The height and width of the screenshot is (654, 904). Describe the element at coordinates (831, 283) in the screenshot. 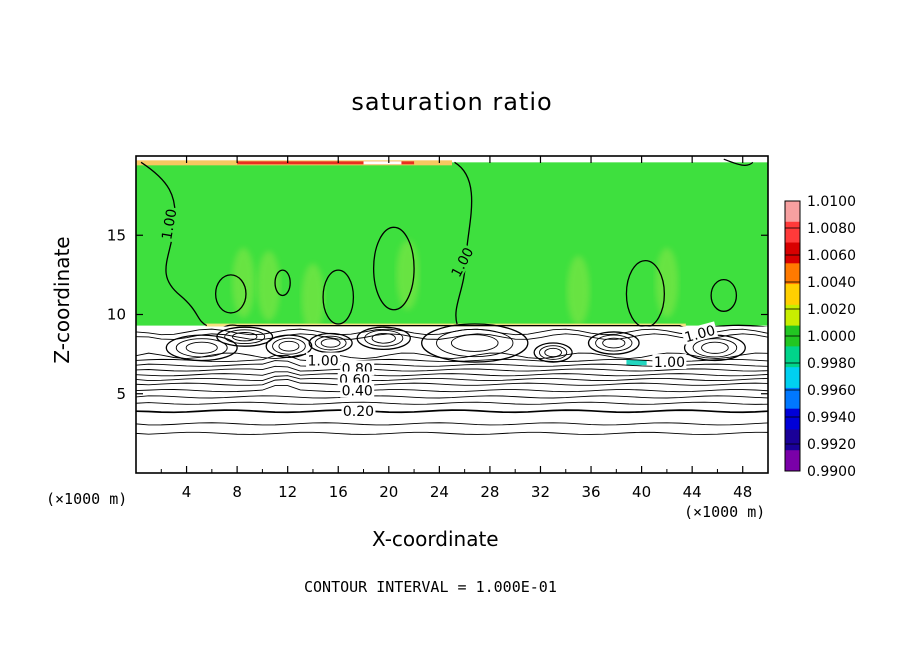

I see `colorbar-label: 1.0040` at that location.